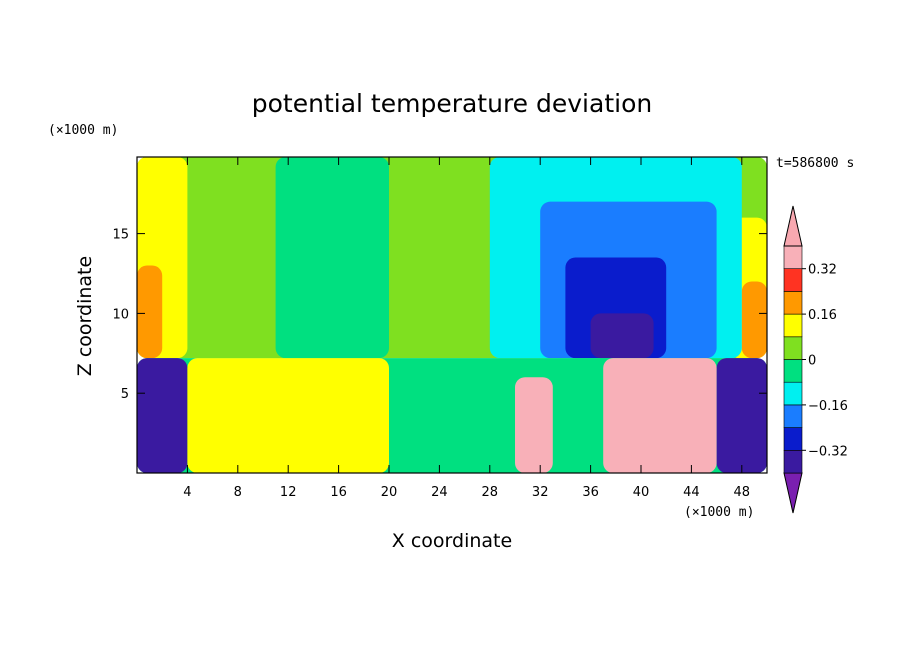  Describe the element at coordinates (452, 103) in the screenshot. I see `chart-title: potential temperature deviation` at that location.